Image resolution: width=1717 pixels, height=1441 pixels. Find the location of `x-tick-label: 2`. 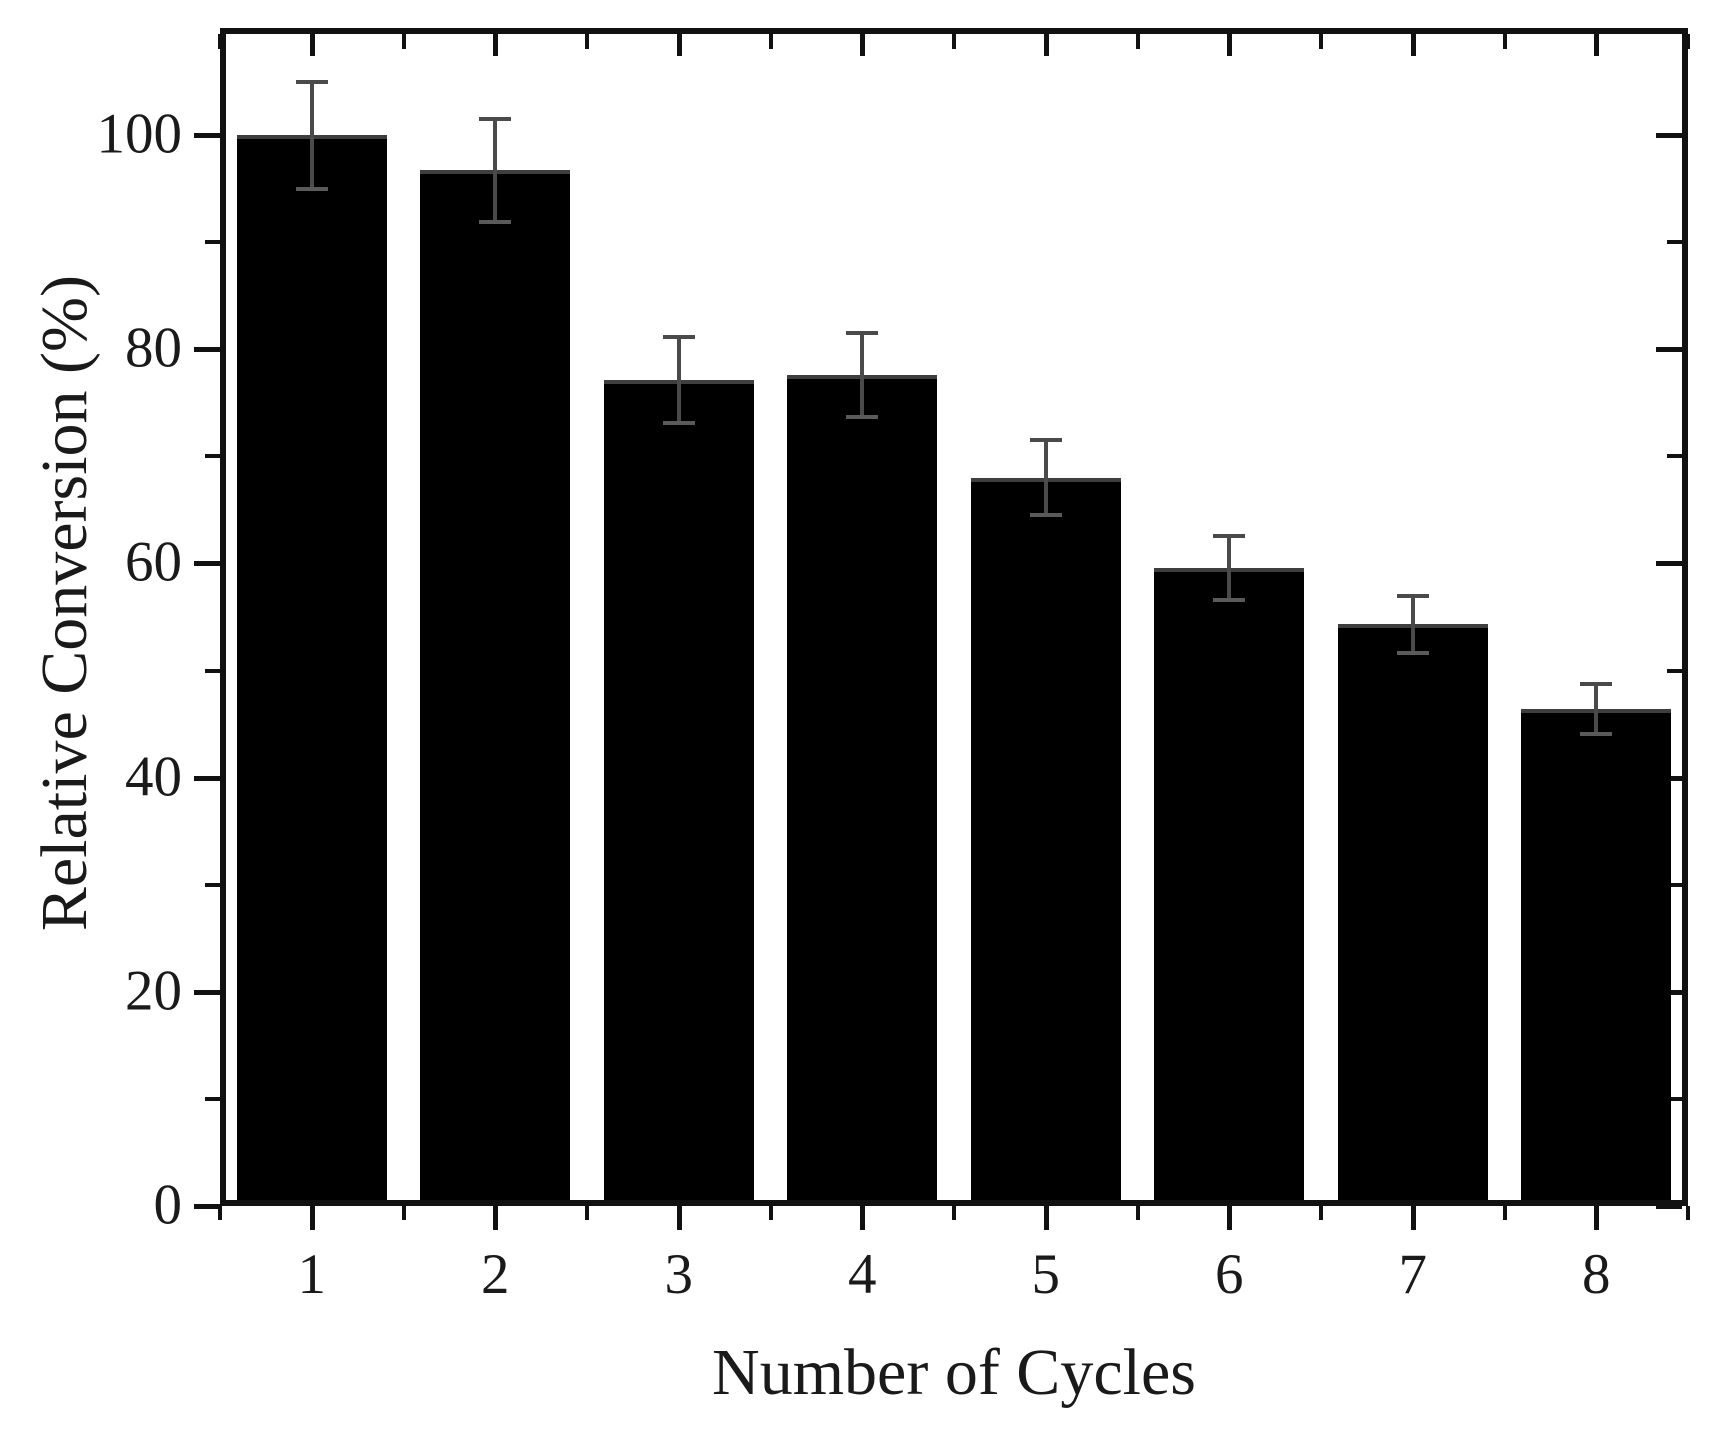

x-tick-label: 2 is located at coordinates (495, 1274).